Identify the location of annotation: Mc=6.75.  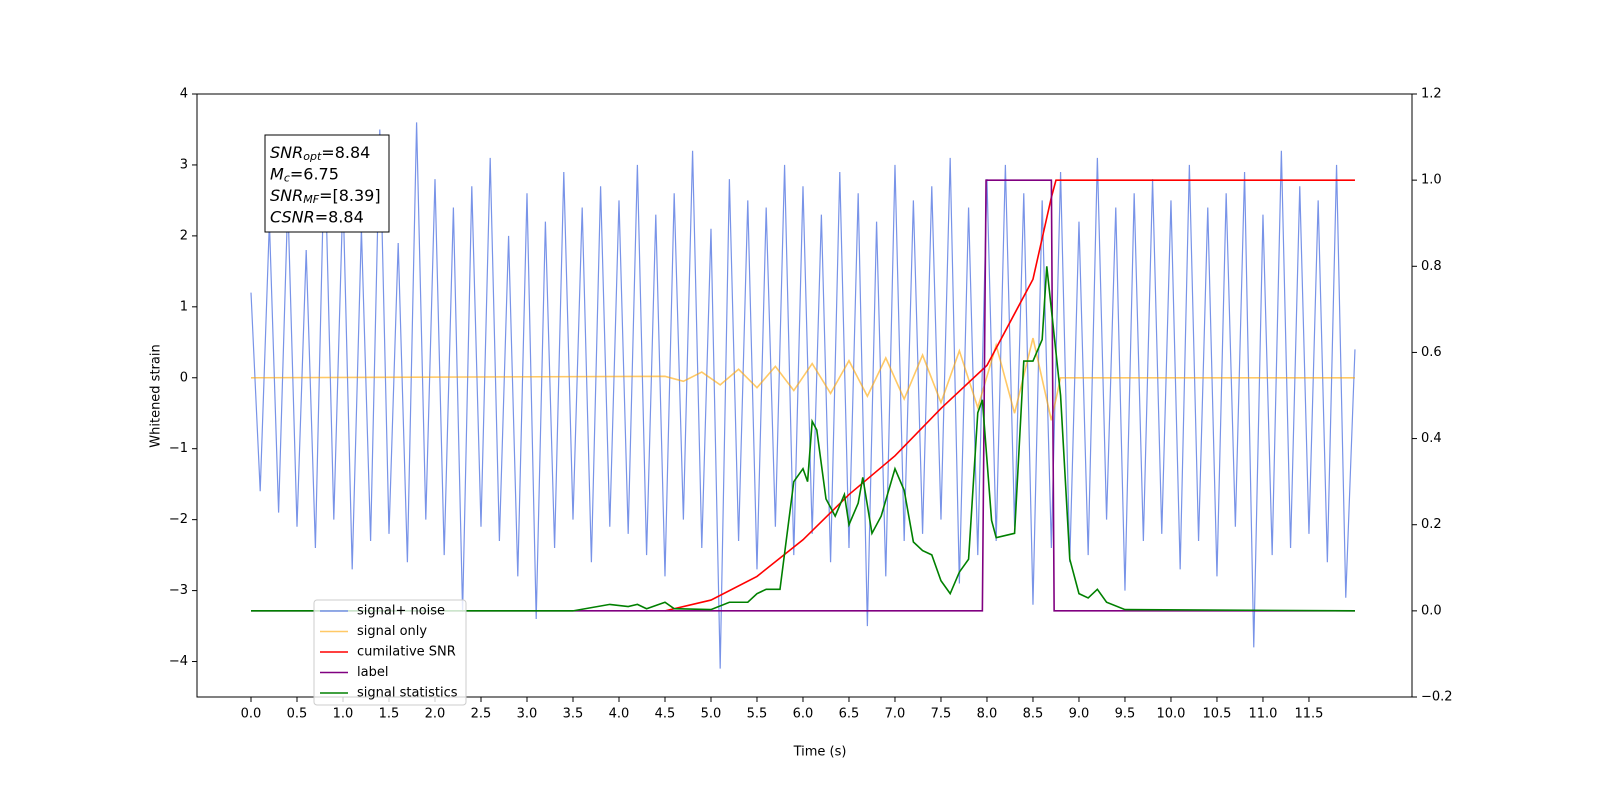
(304, 174).